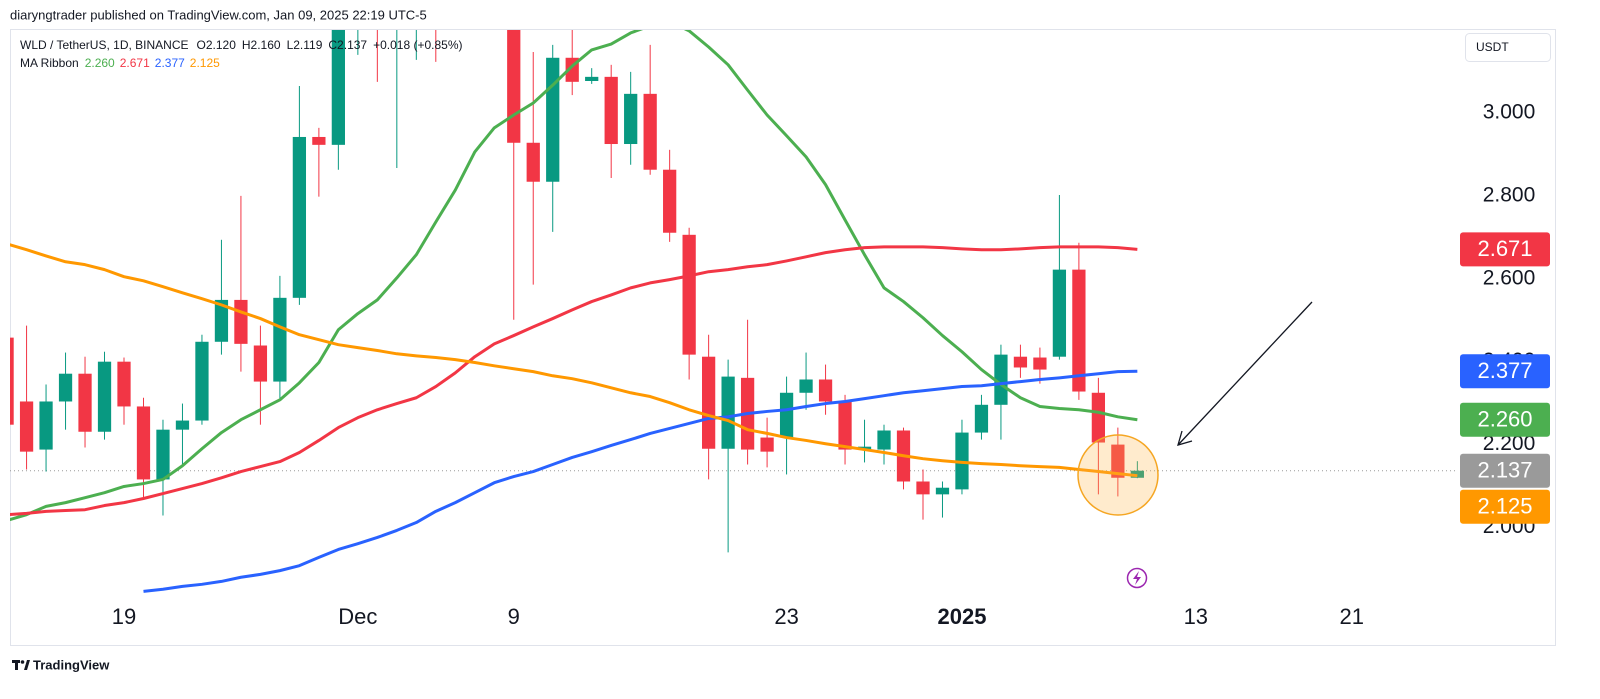 This screenshot has width=1600, height=699. I want to click on footer-brand: TradingView, so click(71, 664).